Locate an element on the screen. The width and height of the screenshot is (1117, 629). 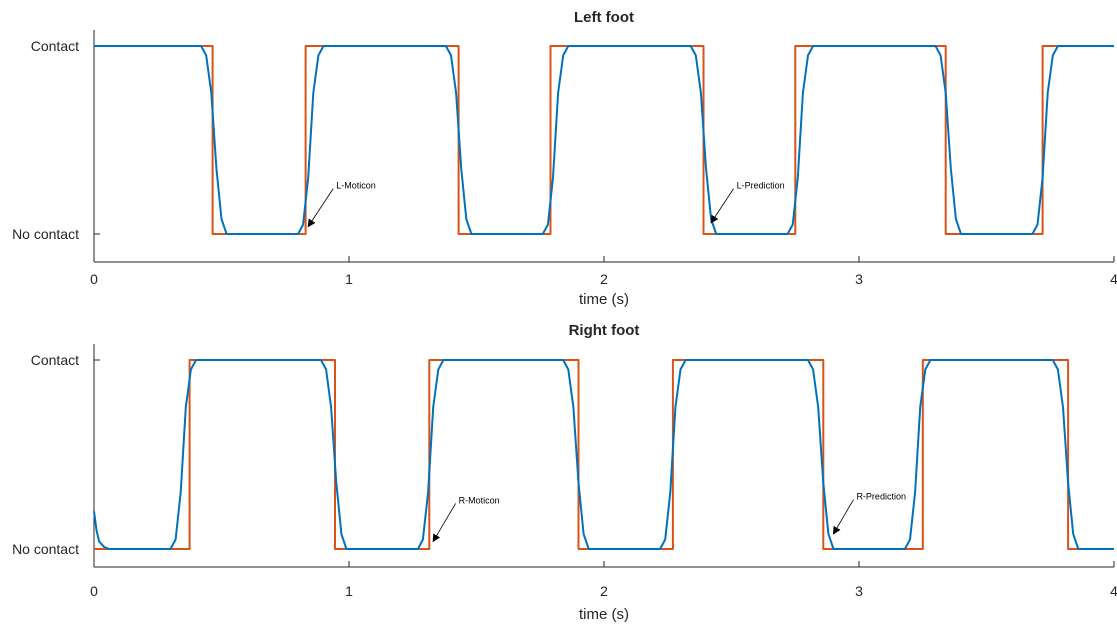
annotation-label: L-Moticon is located at coordinates (356, 186).